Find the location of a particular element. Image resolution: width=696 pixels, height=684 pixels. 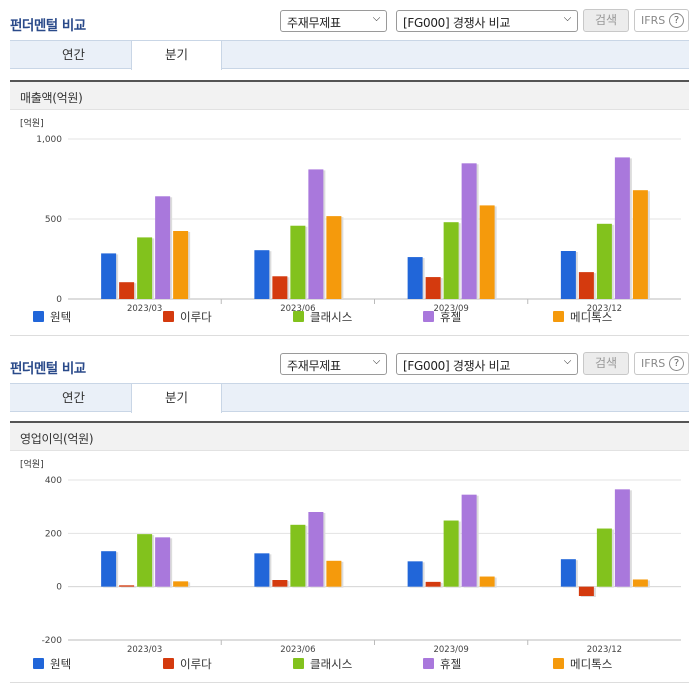

chart-title: 매출액(억원) is located at coordinates (349, 96).